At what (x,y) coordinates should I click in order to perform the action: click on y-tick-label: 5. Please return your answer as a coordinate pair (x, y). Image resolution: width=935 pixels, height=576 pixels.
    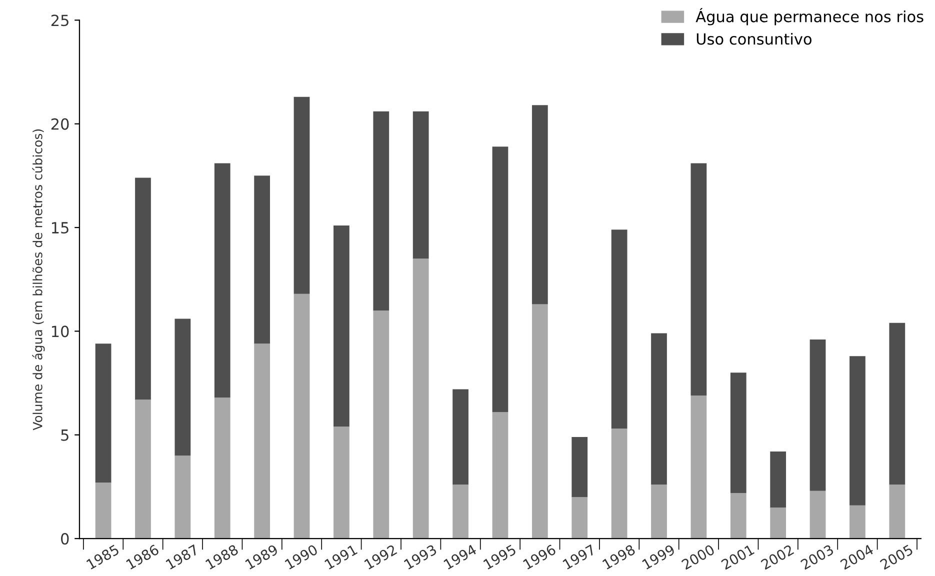
    Looking at the image, I should click on (64, 435).